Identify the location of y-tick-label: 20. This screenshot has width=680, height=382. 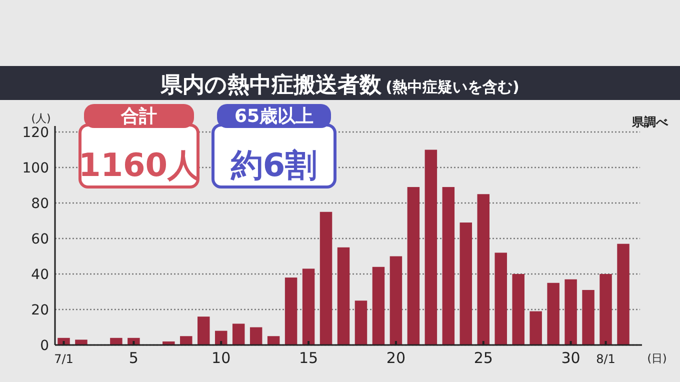
(40, 310).